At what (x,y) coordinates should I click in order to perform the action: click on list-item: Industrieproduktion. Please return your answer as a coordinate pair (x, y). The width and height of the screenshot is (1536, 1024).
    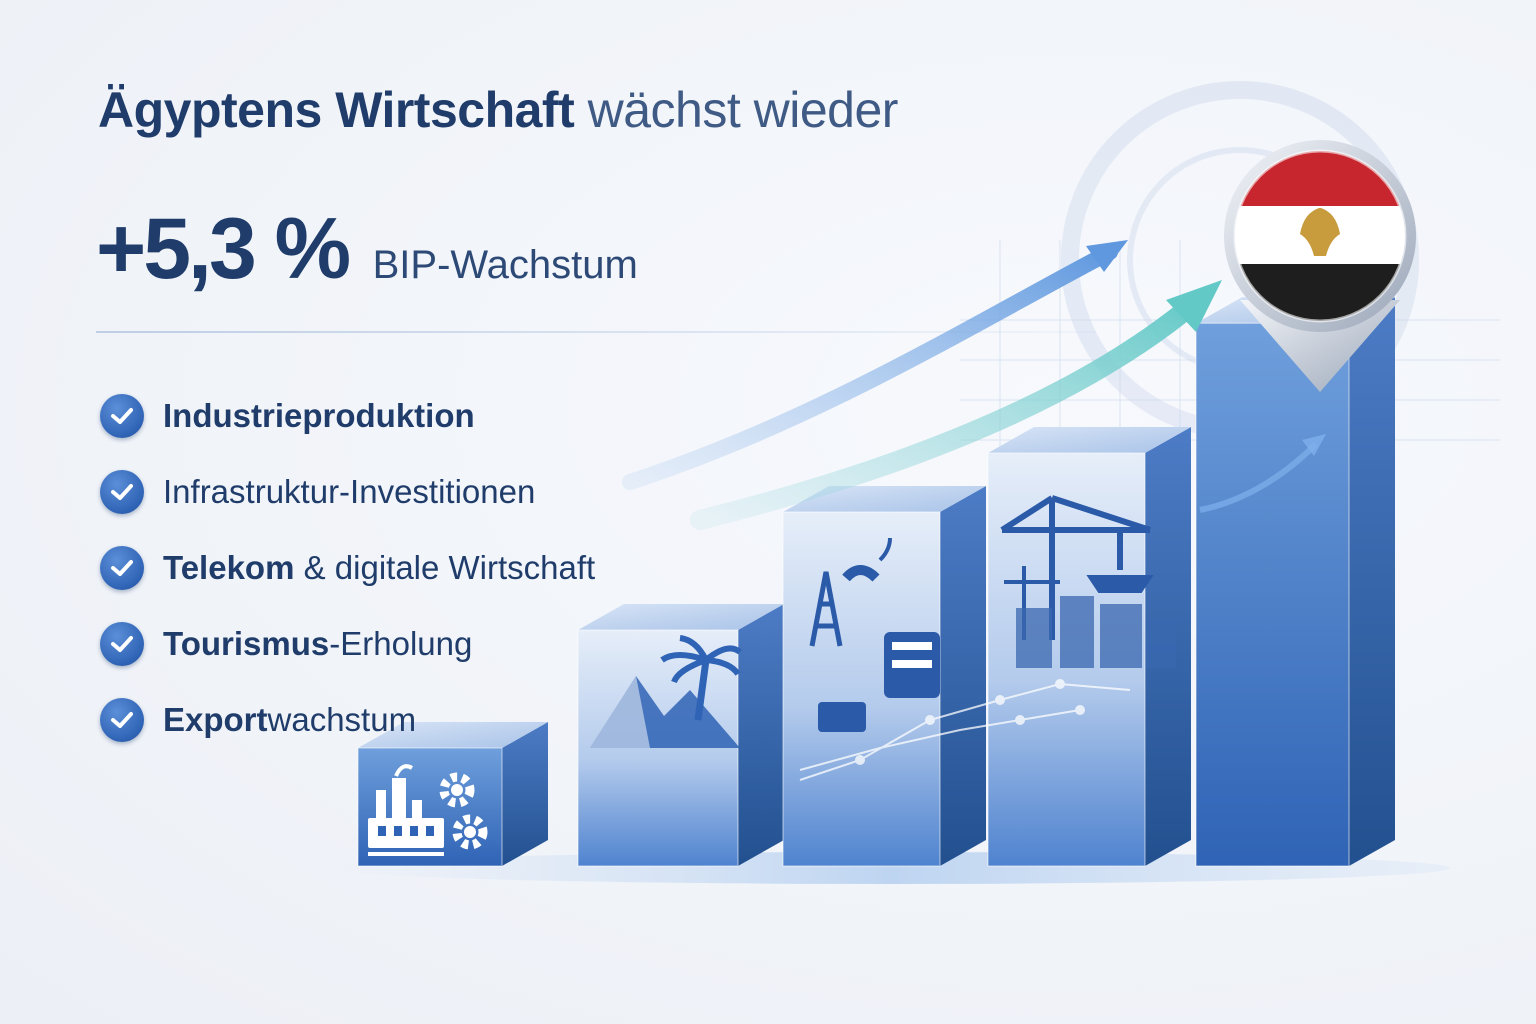
    Looking at the image, I should click on (347, 416).